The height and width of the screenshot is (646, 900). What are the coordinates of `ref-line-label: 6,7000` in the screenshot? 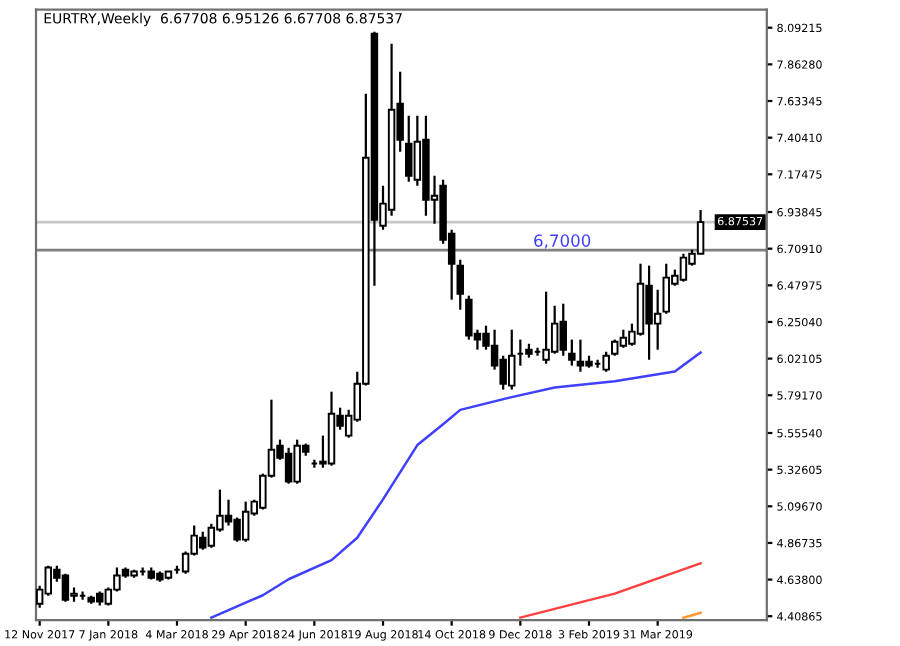 It's located at (562, 241).